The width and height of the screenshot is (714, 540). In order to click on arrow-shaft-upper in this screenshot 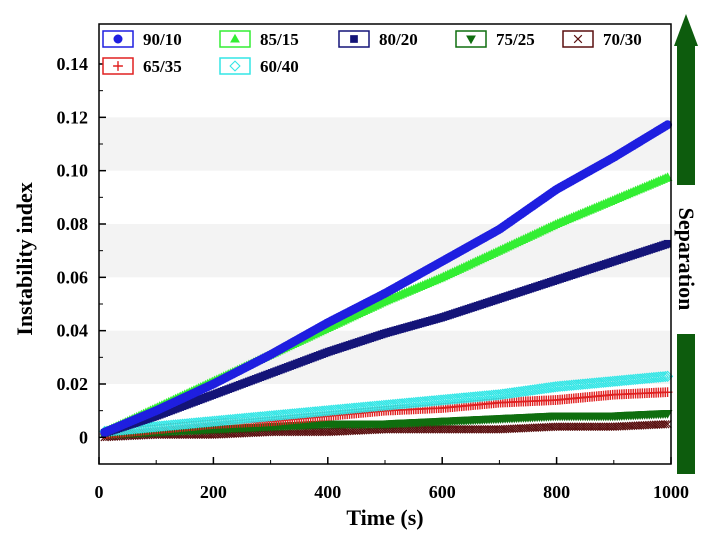, I will do `click(686, 115)`.